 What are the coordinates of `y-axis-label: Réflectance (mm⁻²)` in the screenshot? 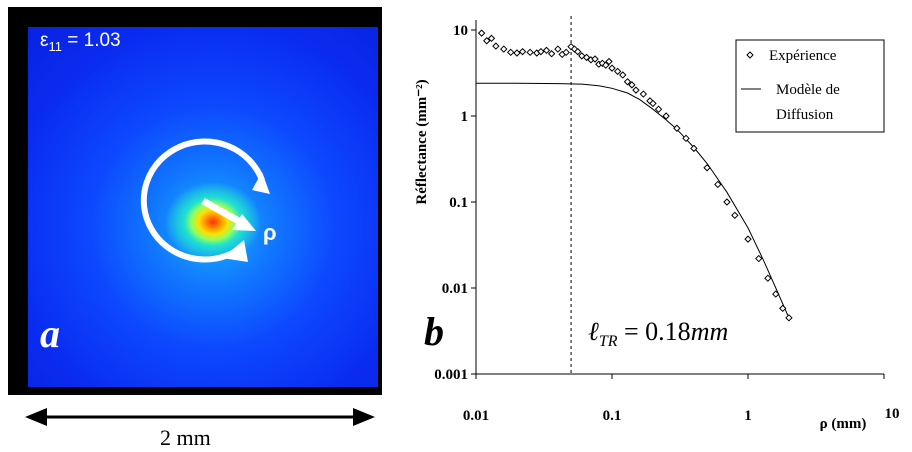 It's located at (422, 141).